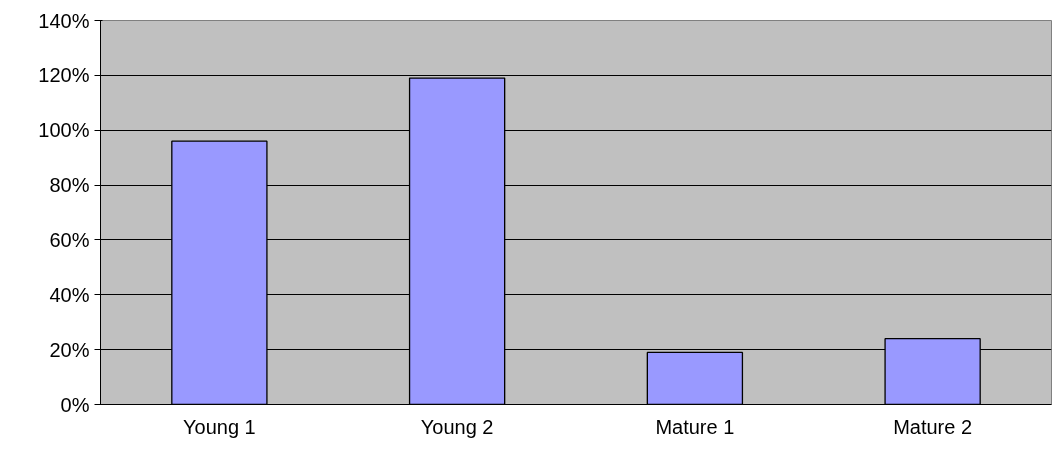  What do you see at coordinates (69, 239) in the screenshot?
I see `y-tick-label: 60%` at bounding box center [69, 239].